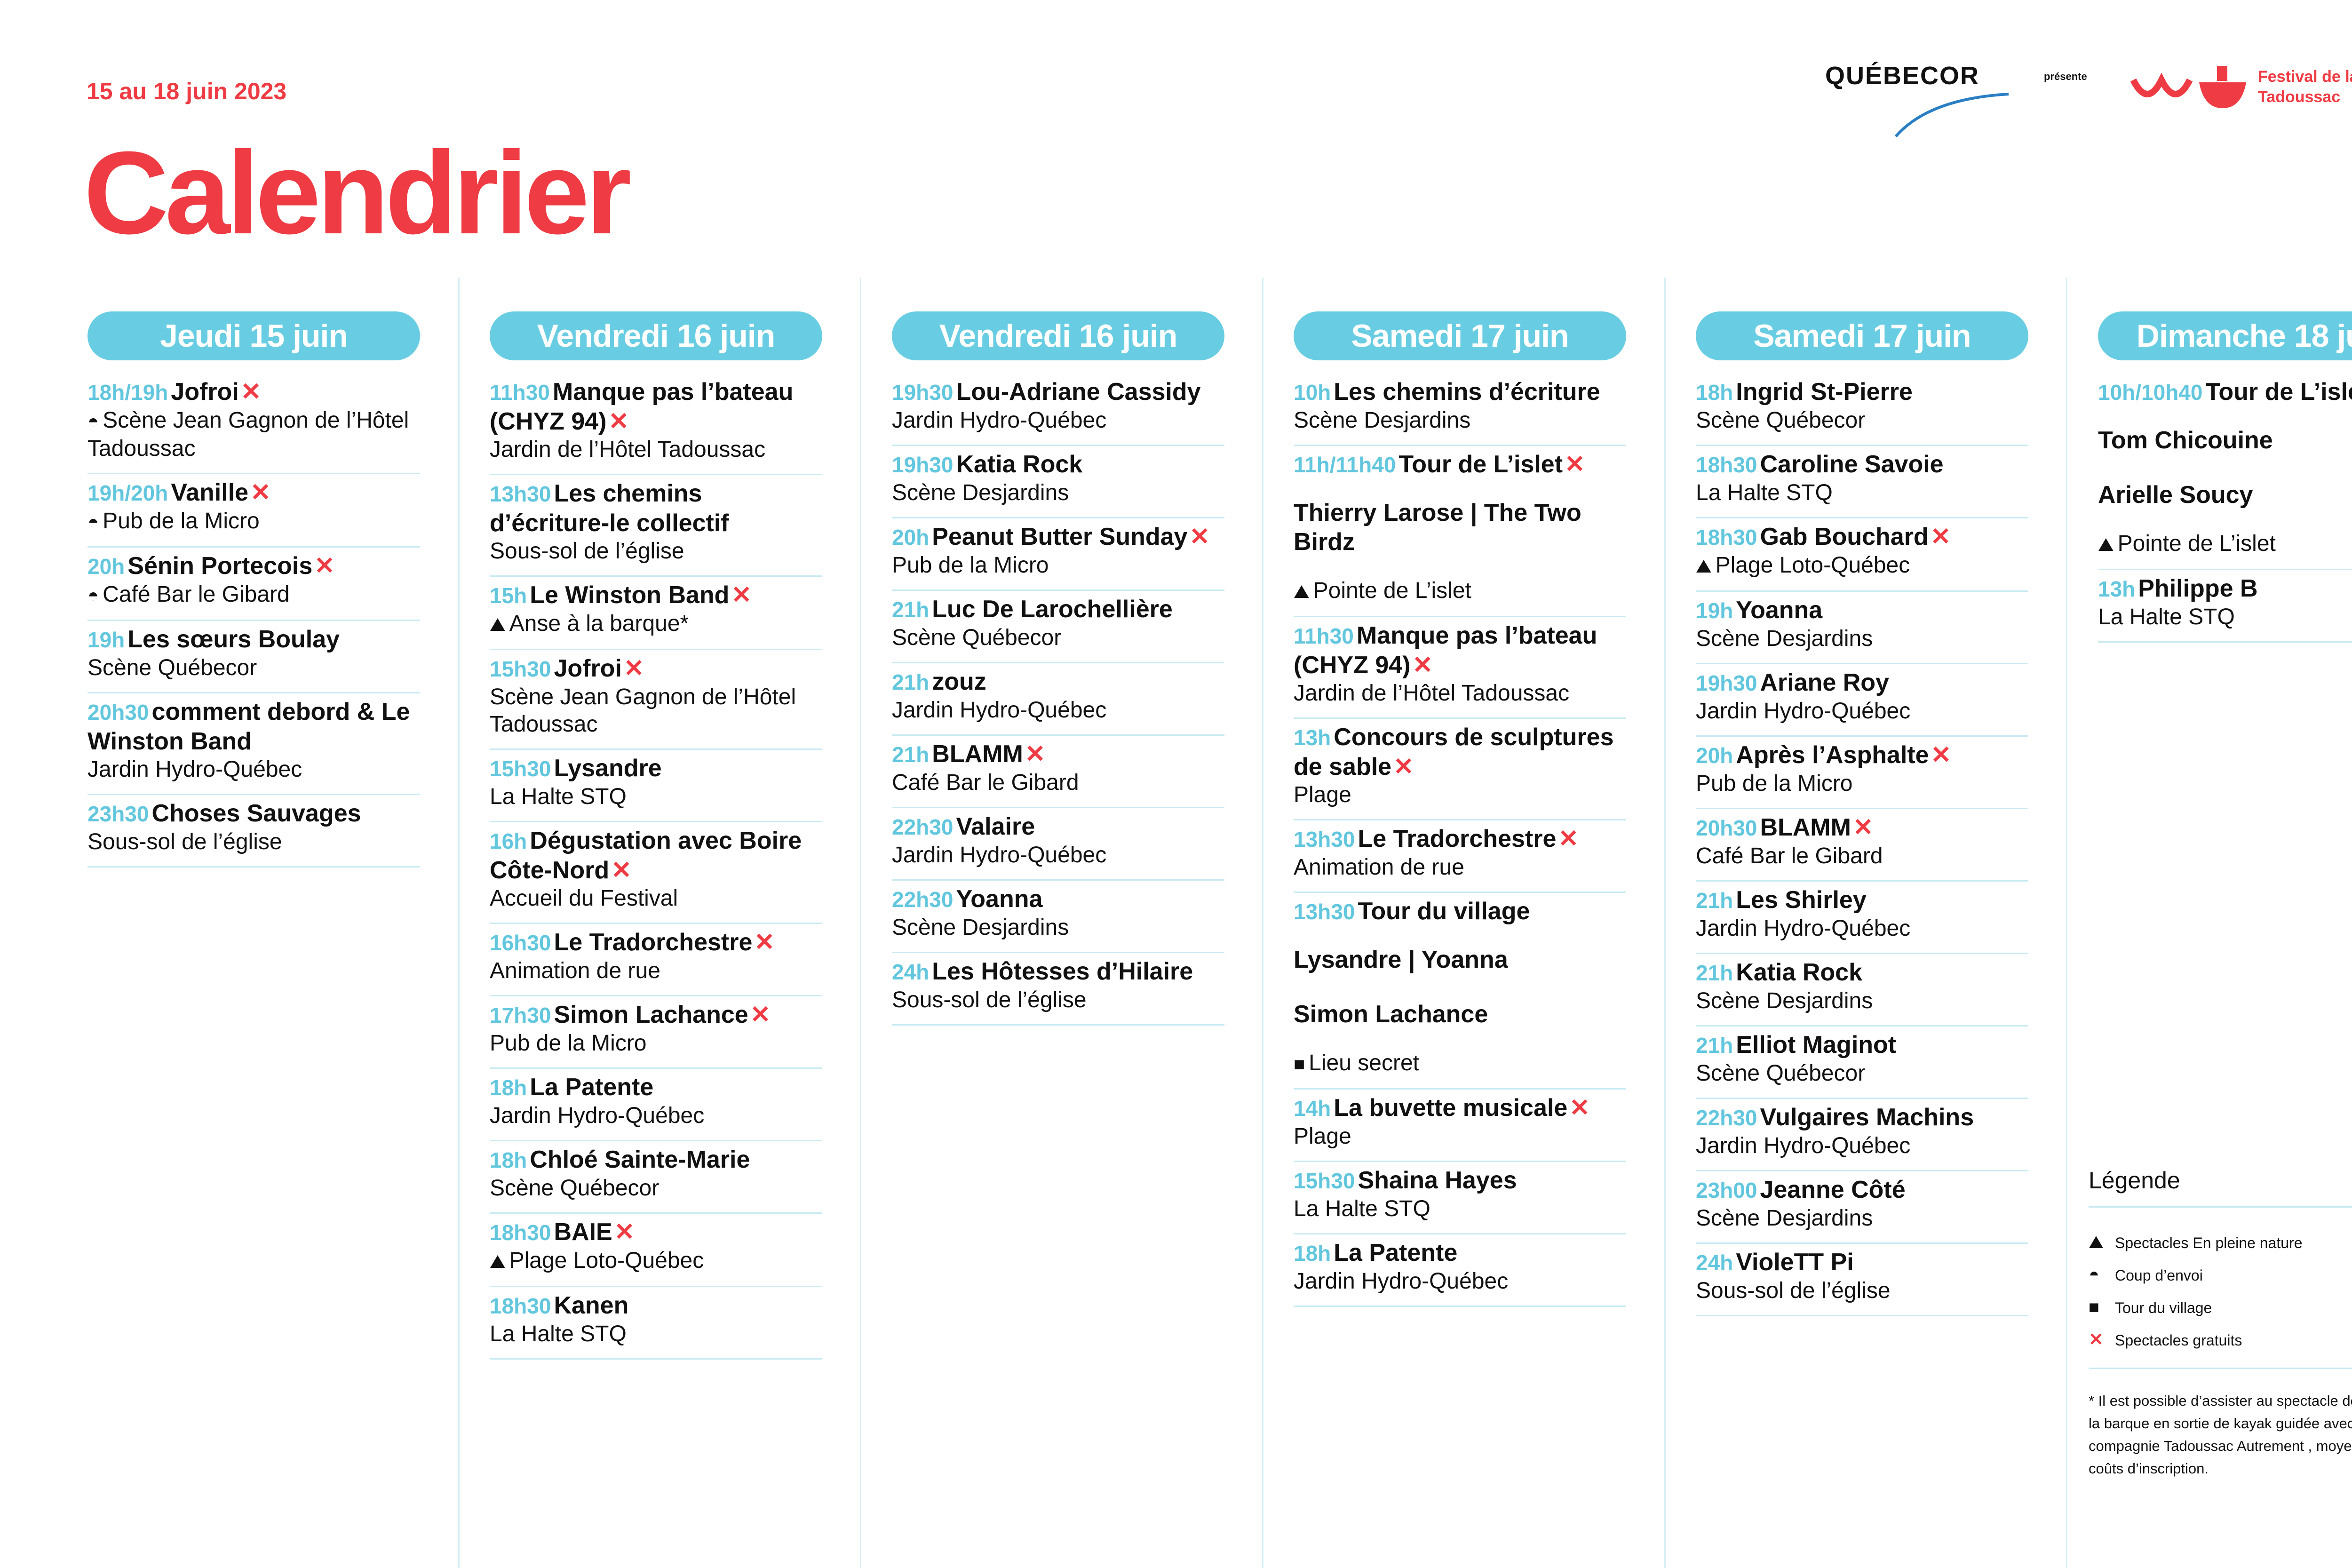 The height and width of the screenshot is (1568, 2352). I want to click on legend-item: ◓ Coup d’envoi, so click(2220, 1275).